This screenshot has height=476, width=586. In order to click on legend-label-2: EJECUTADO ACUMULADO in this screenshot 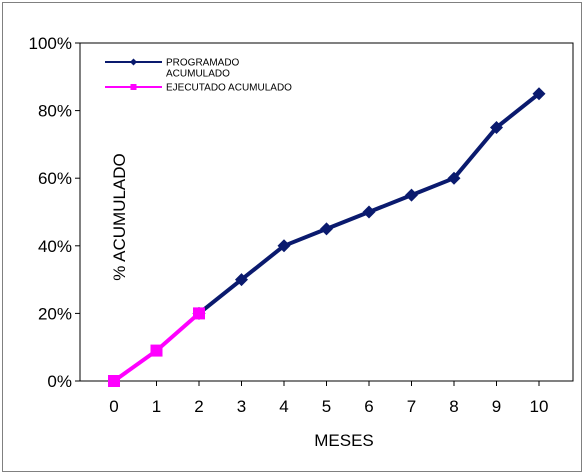, I will do `click(229, 88)`.